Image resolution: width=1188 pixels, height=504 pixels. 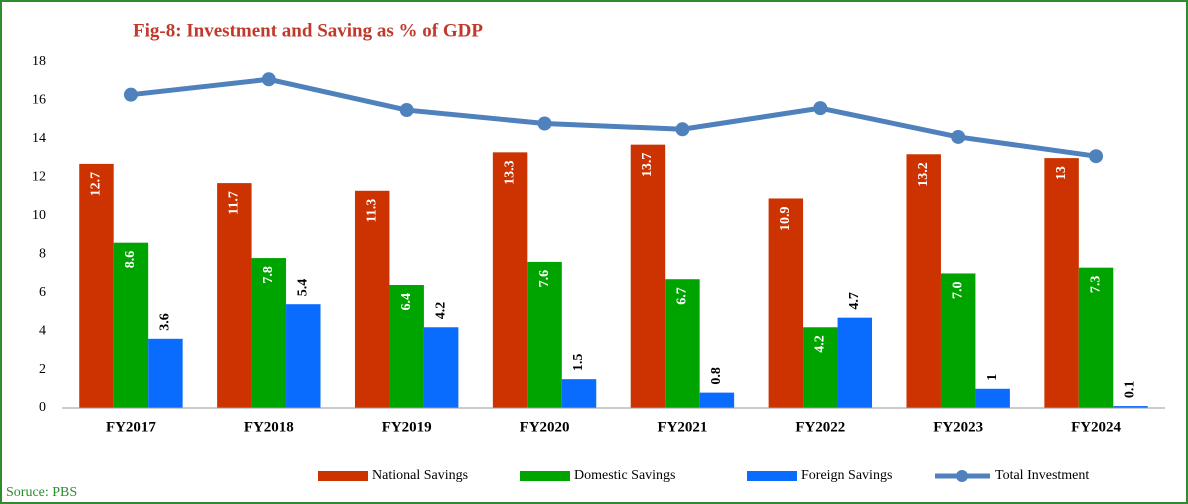 I want to click on data-label: 7.6, so click(x=544, y=279).